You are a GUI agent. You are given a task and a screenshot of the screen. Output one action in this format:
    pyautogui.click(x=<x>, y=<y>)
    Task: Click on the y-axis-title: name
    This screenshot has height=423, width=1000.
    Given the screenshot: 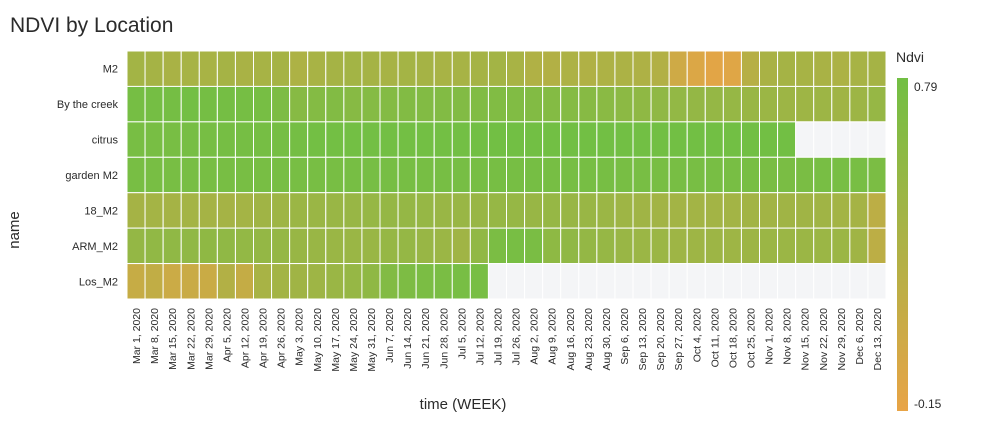 What is the action you would take?
    pyautogui.click(x=14, y=230)
    